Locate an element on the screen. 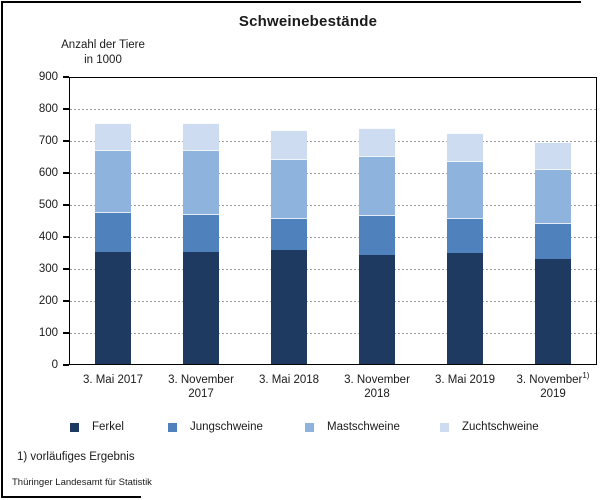  legend-label-mastschweine: Mastschweine is located at coordinates (363, 427).